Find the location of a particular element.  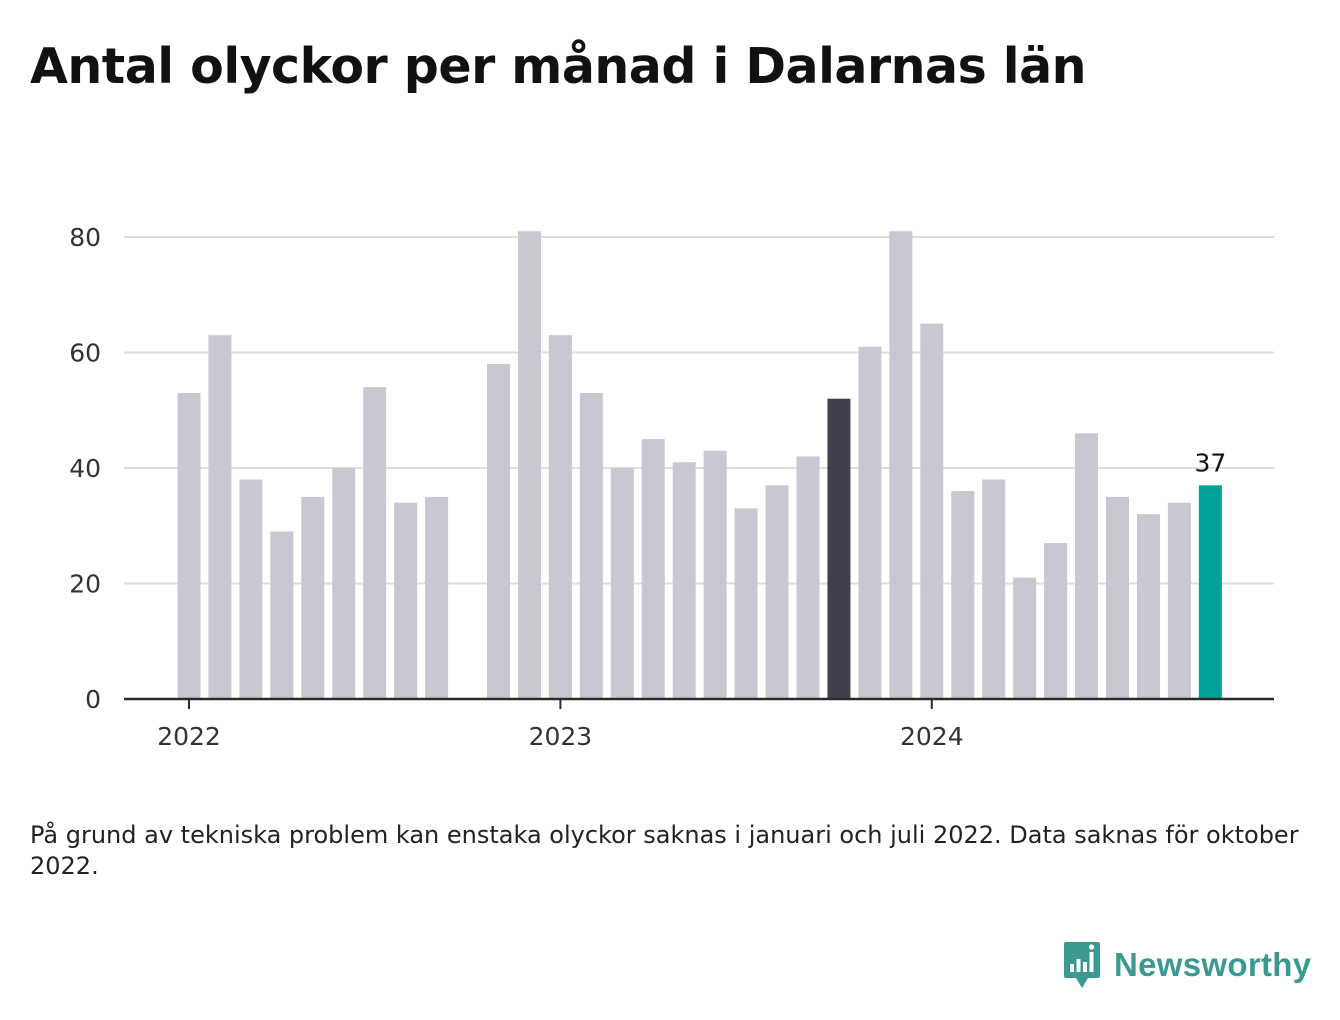

y-tick-label: 20 is located at coordinates (85, 584).